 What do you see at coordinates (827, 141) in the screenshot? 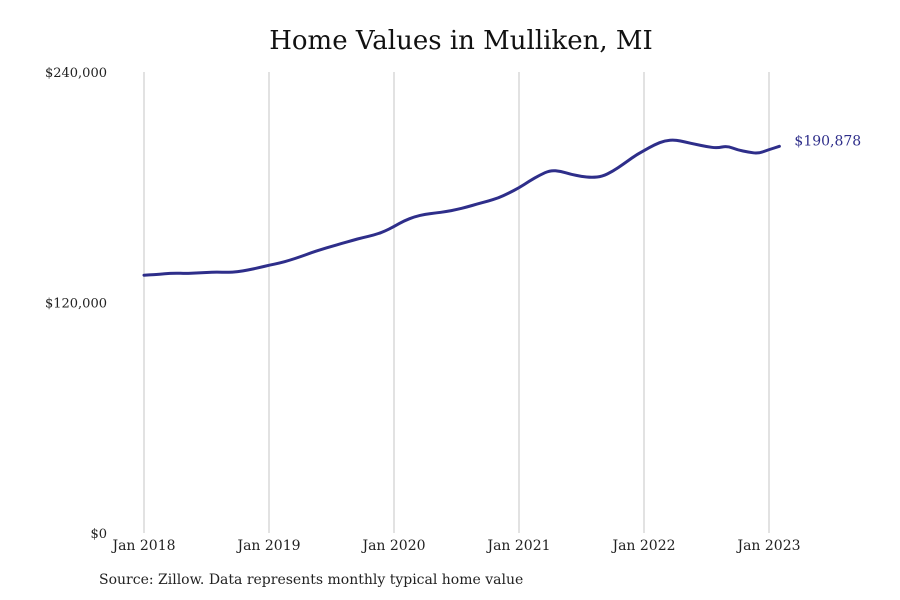
I see `end-value-label: $190,878` at bounding box center [827, 141].